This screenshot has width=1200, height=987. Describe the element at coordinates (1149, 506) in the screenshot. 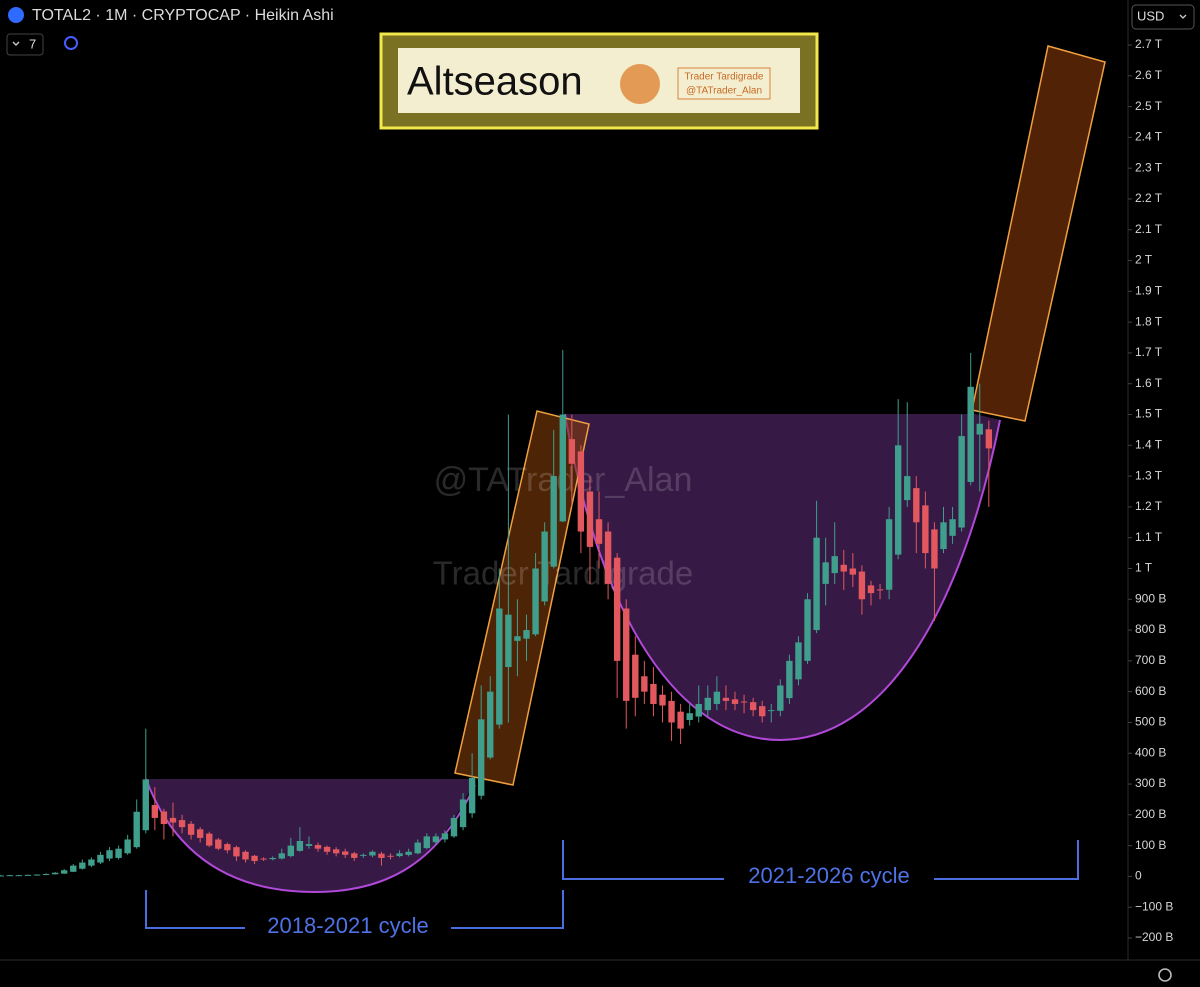

I see `y-tick-label: 1.2 T` at that location.